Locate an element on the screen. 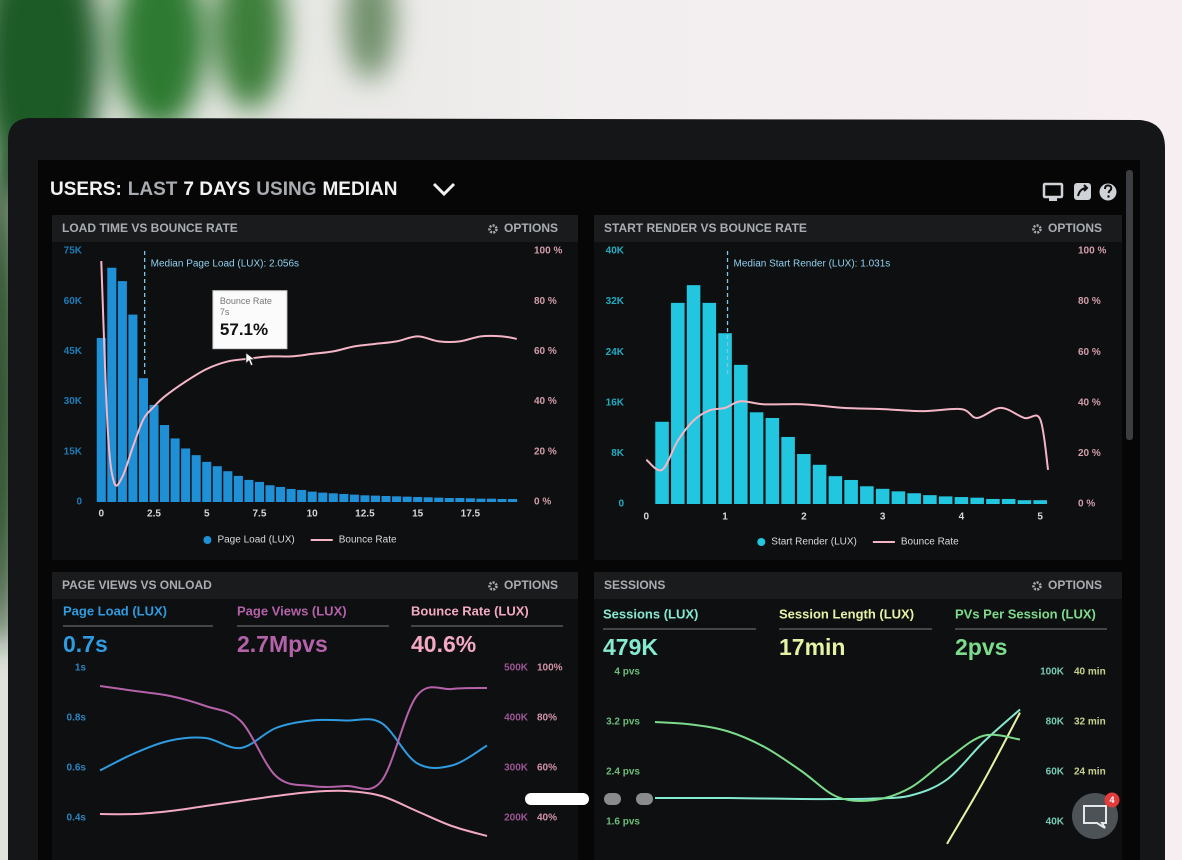 This screenshot has height=860, width=1182. x-tick-label: 10 is located at coordinates (313, 514).